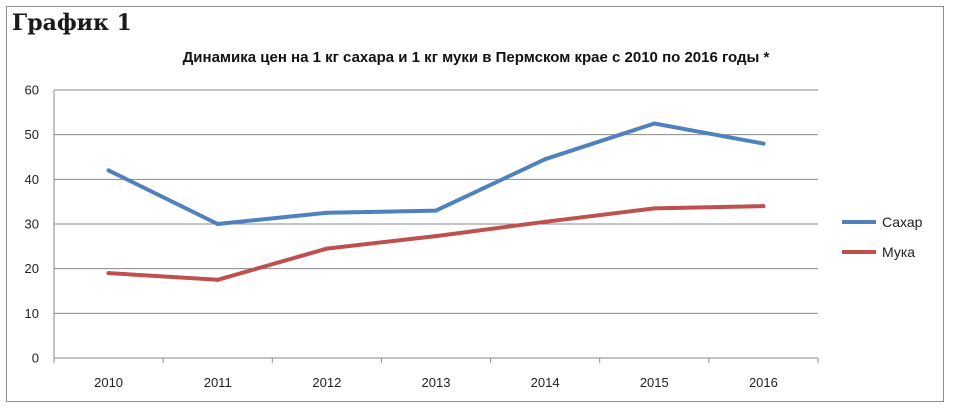 Image resolution: width=953 pixels, height=410 pixels. Describe the element at coordinates (326, 382) in the screenshot. I see `x-tick-label: 2012` at that location.